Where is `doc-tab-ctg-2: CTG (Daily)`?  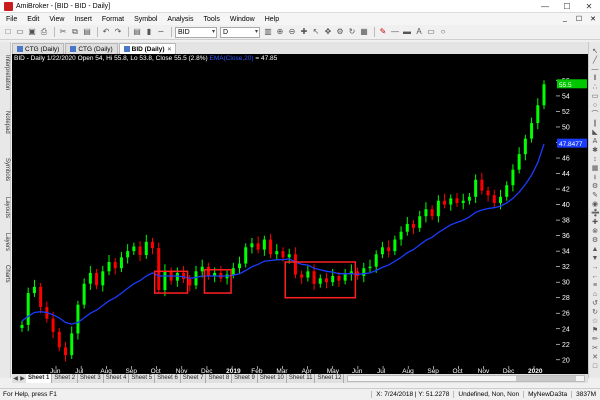
doc-tab-ctg-2: CTG (Daily) is located at coordinates (91, 48).